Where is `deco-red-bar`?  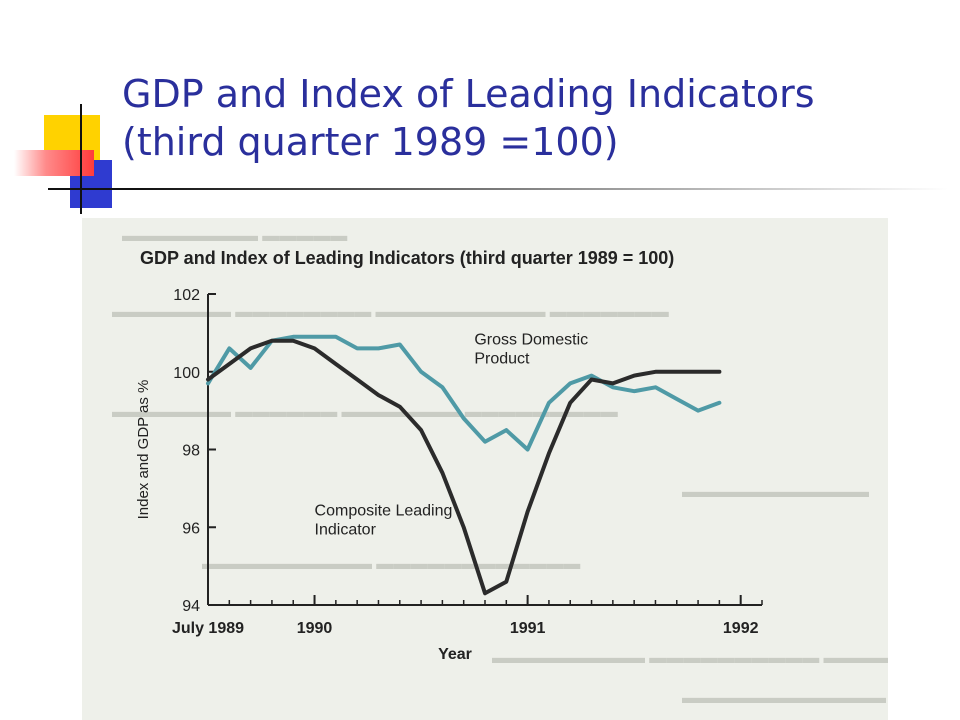
deco-red-bar is located at coordinates (54, 163).